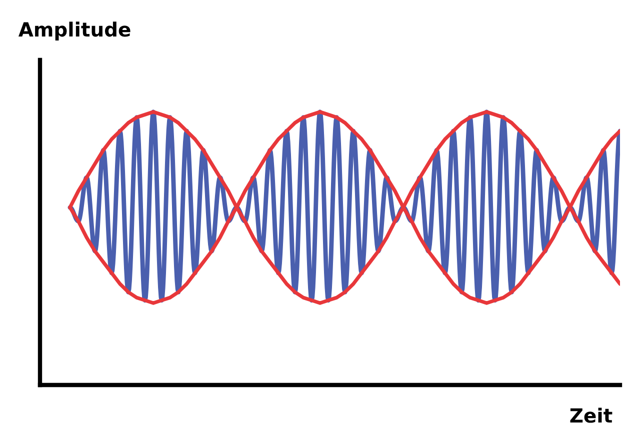 The width and height of the screenshot is (625, 439). I want to click on y-axis-title: Amplitude, so click(74, 31).